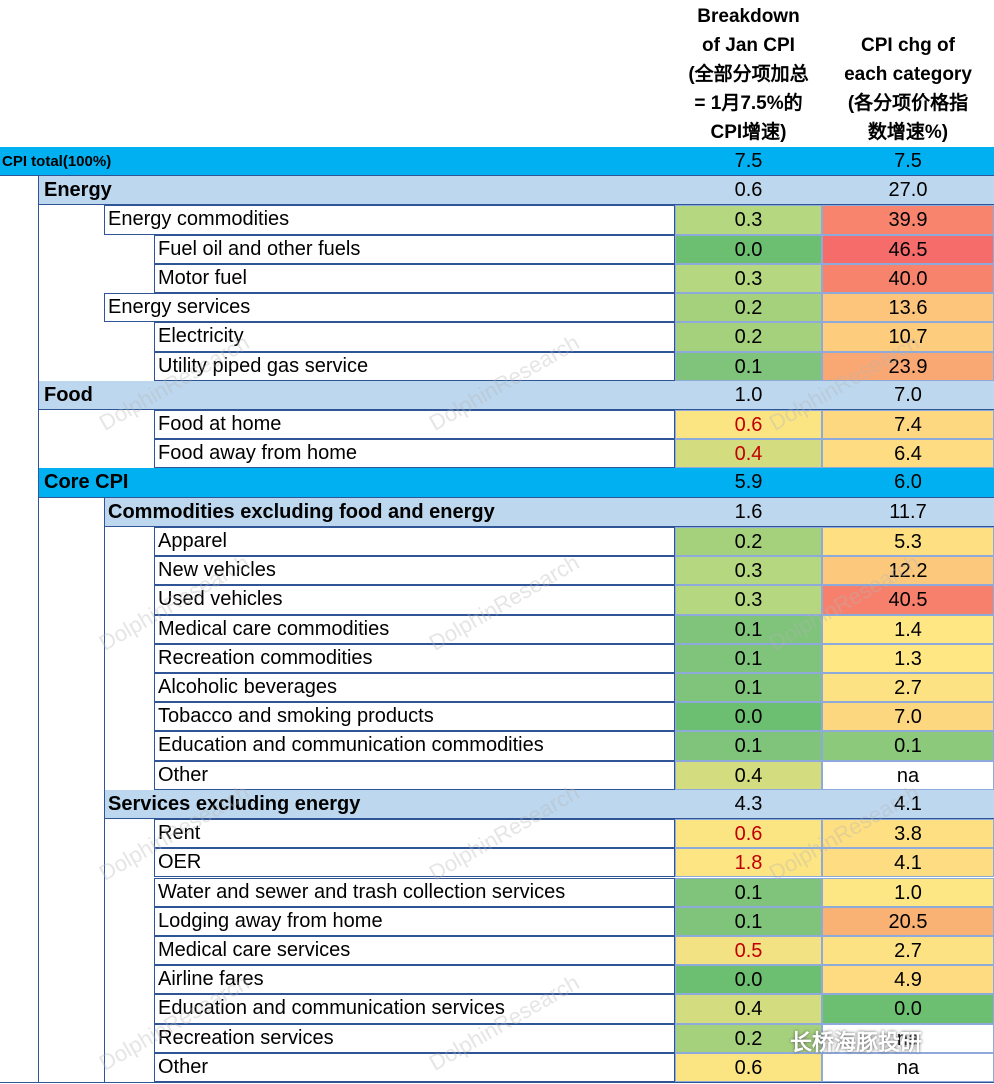  I want to click on header-col2: 数增速%), so click(908, 132).